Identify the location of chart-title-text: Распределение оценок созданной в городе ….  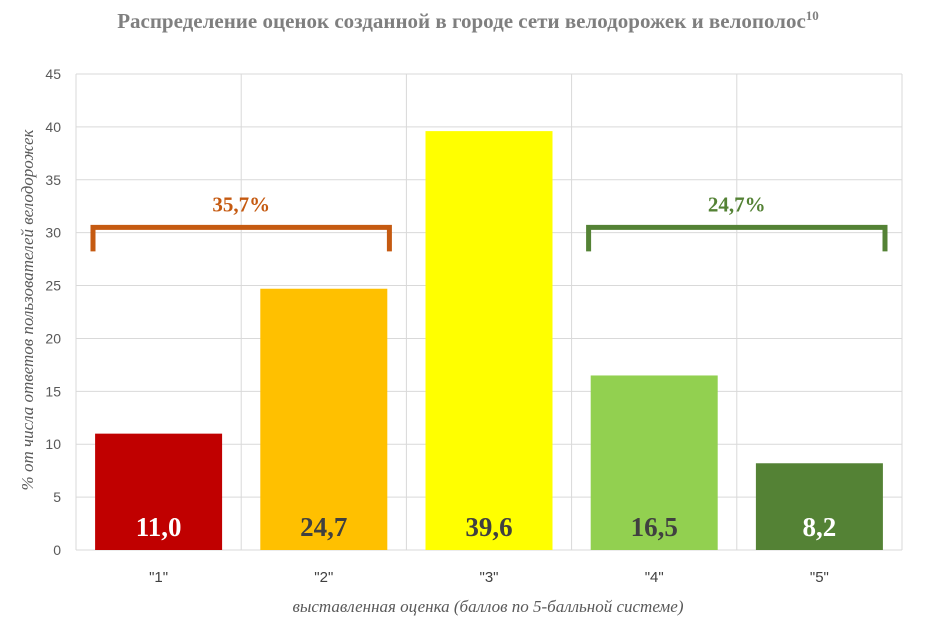
(461, 21).